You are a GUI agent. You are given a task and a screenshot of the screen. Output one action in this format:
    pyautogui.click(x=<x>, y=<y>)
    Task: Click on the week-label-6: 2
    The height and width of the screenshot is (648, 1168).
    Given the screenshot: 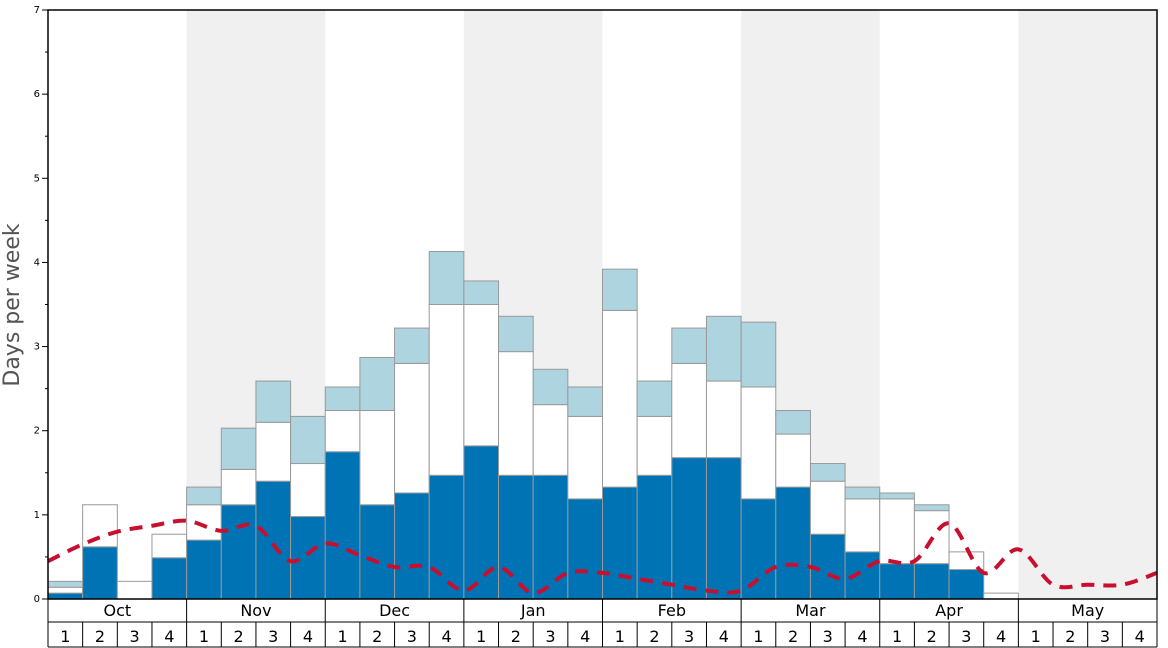 What is the action you would take?
    pyautogui.click(x=239, y=636)
    